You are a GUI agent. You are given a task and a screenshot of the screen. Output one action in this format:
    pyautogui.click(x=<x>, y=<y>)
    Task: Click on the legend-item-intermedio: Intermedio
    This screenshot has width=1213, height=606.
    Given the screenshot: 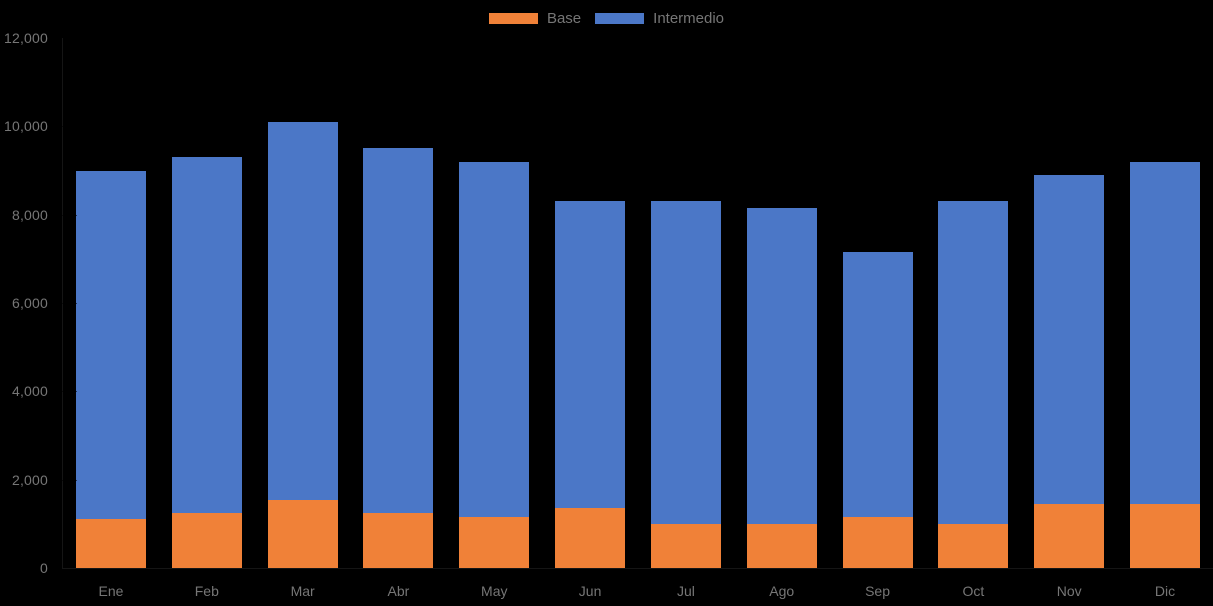 What is the action you would take?
    pyautogui.click(x=659, y=18)
    